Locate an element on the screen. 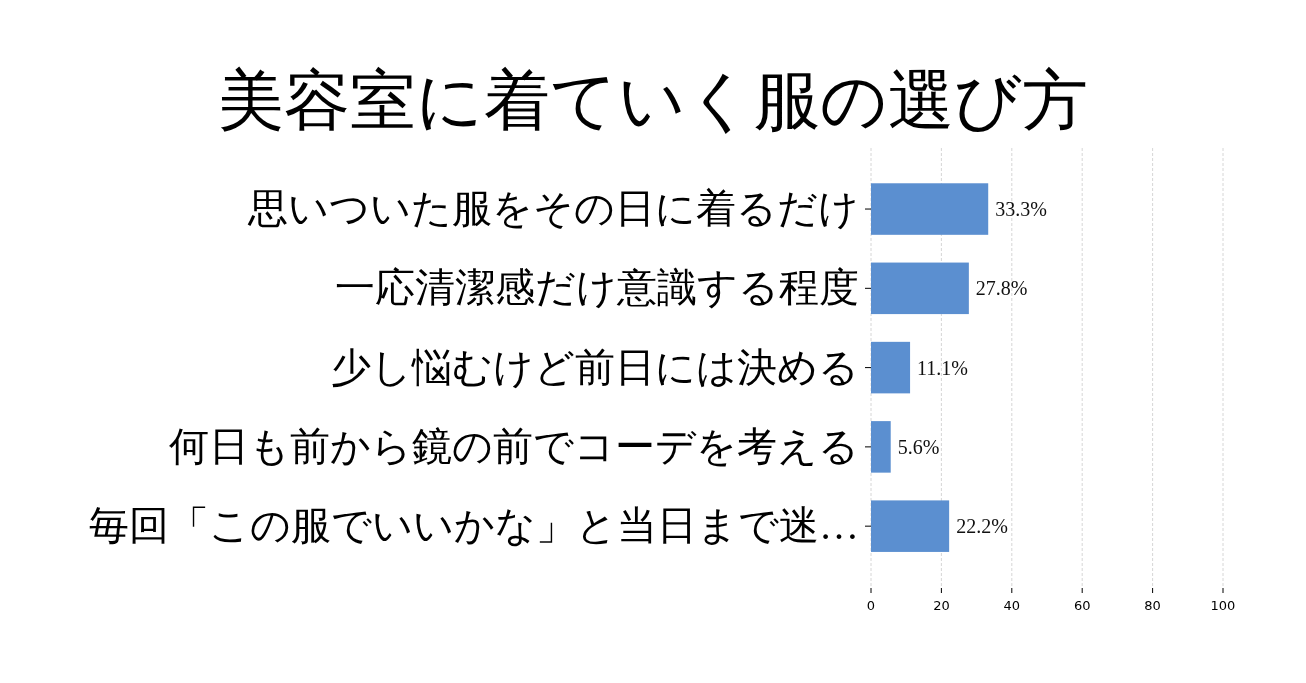 This screenshot has height=683, width=1306. x-tick-label: 60 is located at coordinates (1082, 605).